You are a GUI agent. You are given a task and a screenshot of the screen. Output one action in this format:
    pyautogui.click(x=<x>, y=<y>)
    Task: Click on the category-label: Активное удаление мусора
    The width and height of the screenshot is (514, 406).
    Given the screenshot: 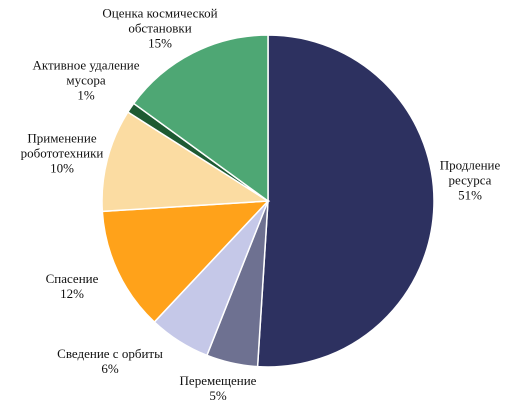 What is the action you would take?
    pyautogui.click(x=86, y=72)
    